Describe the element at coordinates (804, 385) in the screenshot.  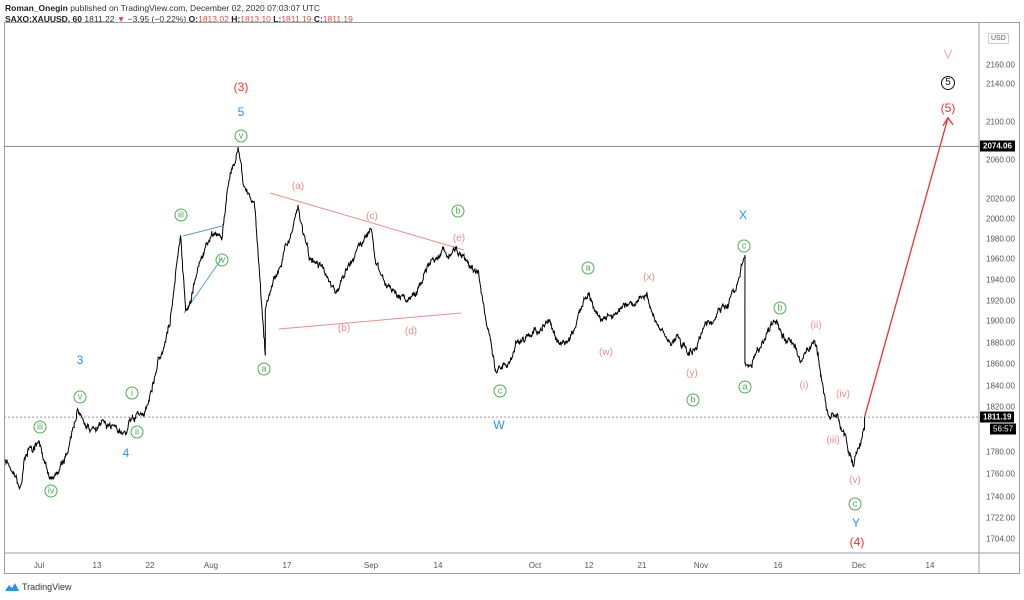
I see `wave-label: (i)` at that location.